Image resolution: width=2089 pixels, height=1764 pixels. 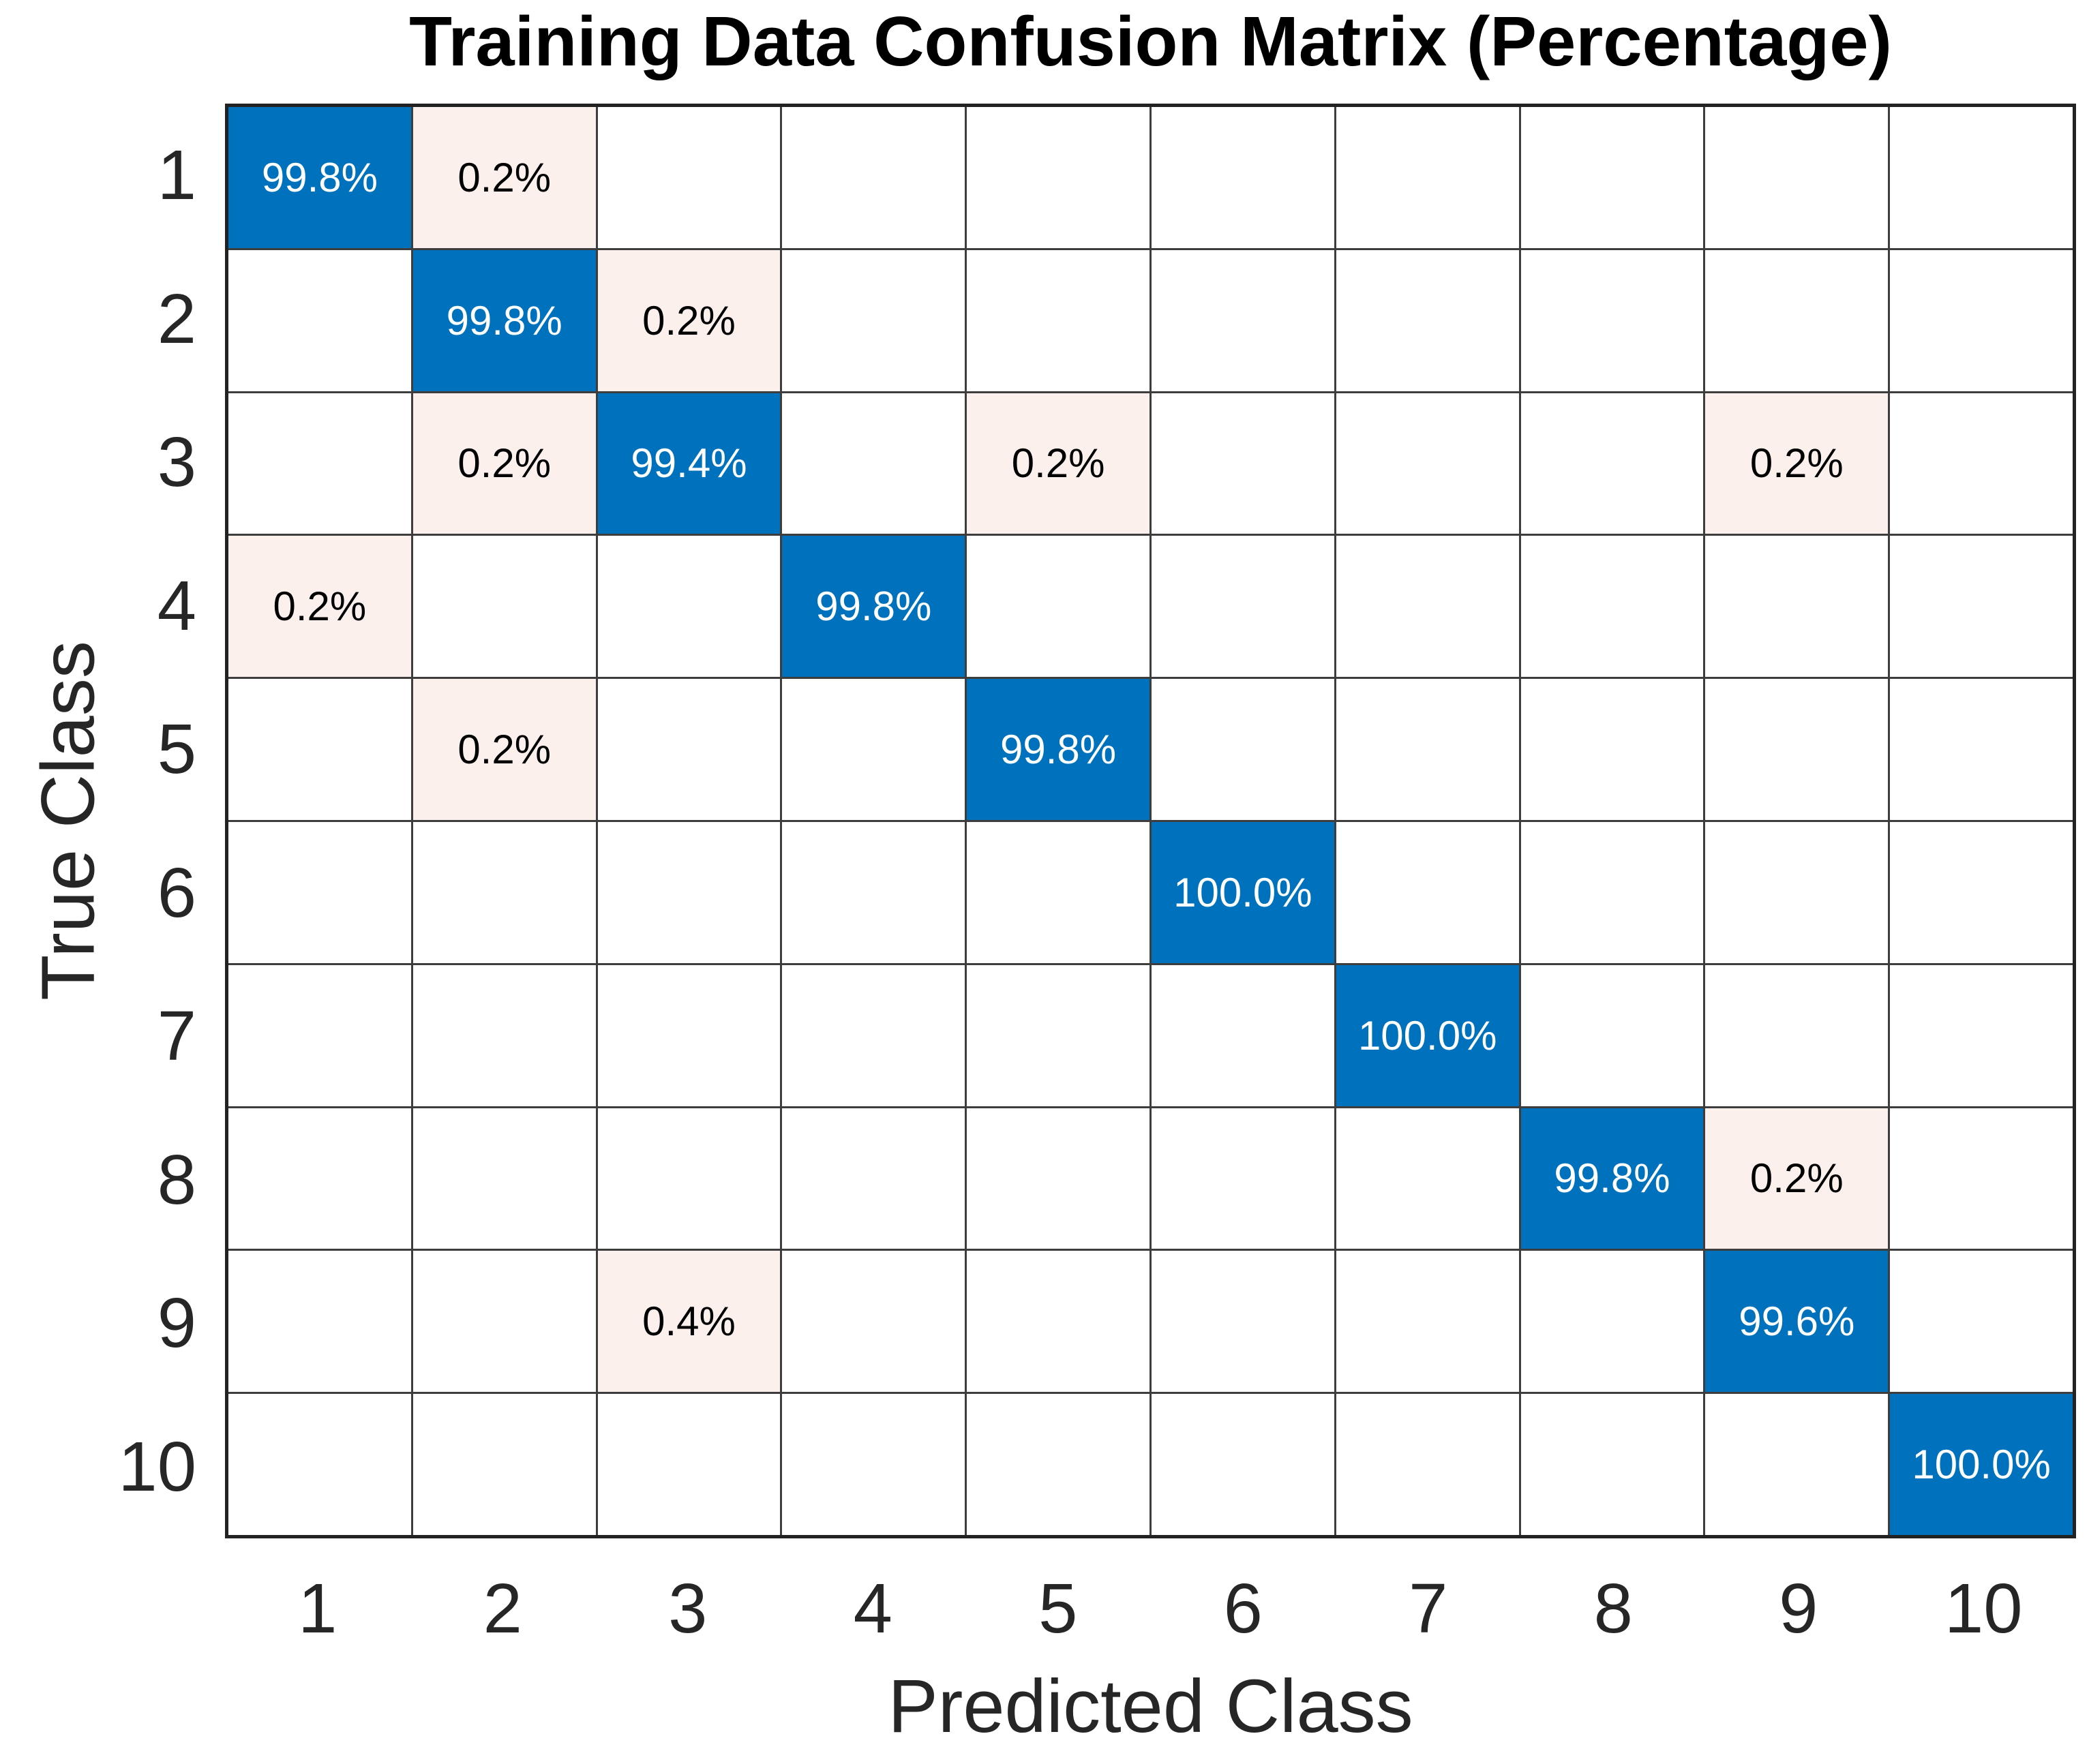 I want to click on matrix-cell-r9-c9: 99.6%, so click(x=1797, y=1322).